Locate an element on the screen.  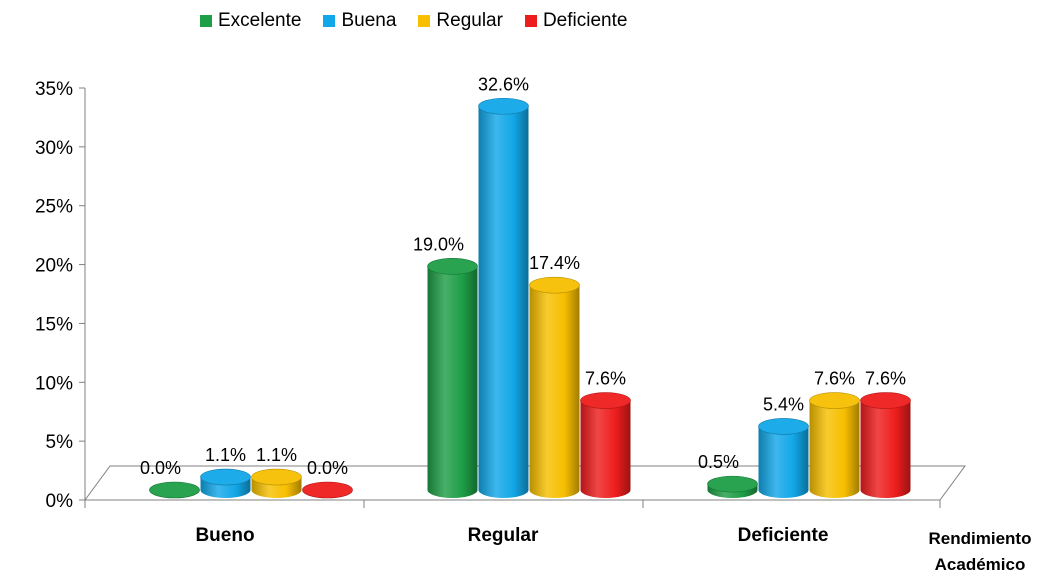
legend-label-buena: Buena is located at coordinates (369, 20).